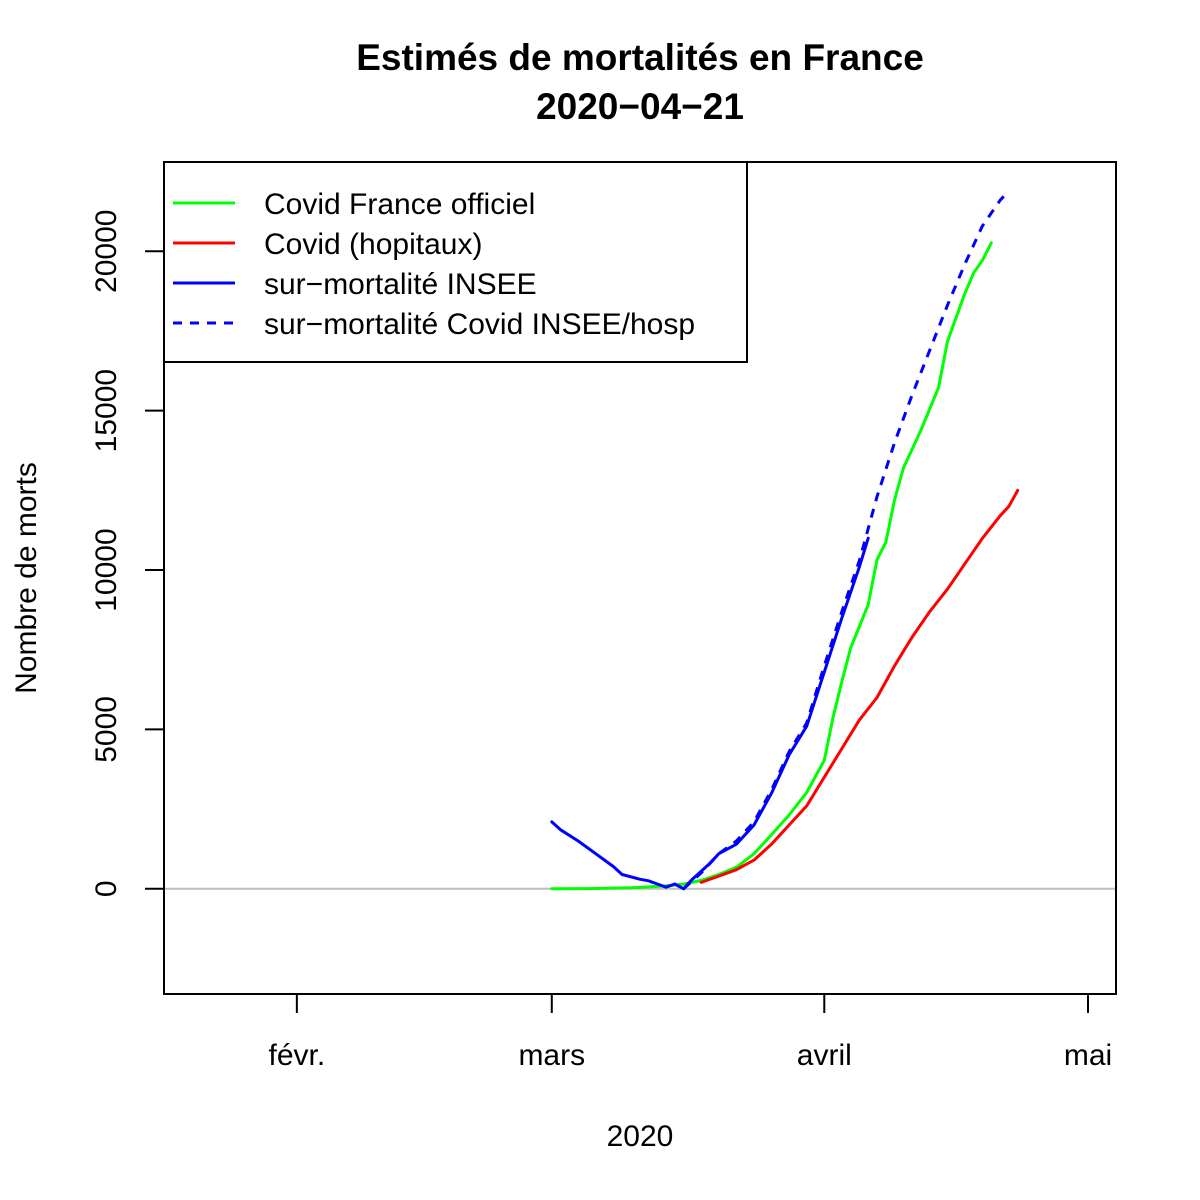 The image size is (1200, 1200). I want to click on y-tick-label: 20000, so click(106, 251).